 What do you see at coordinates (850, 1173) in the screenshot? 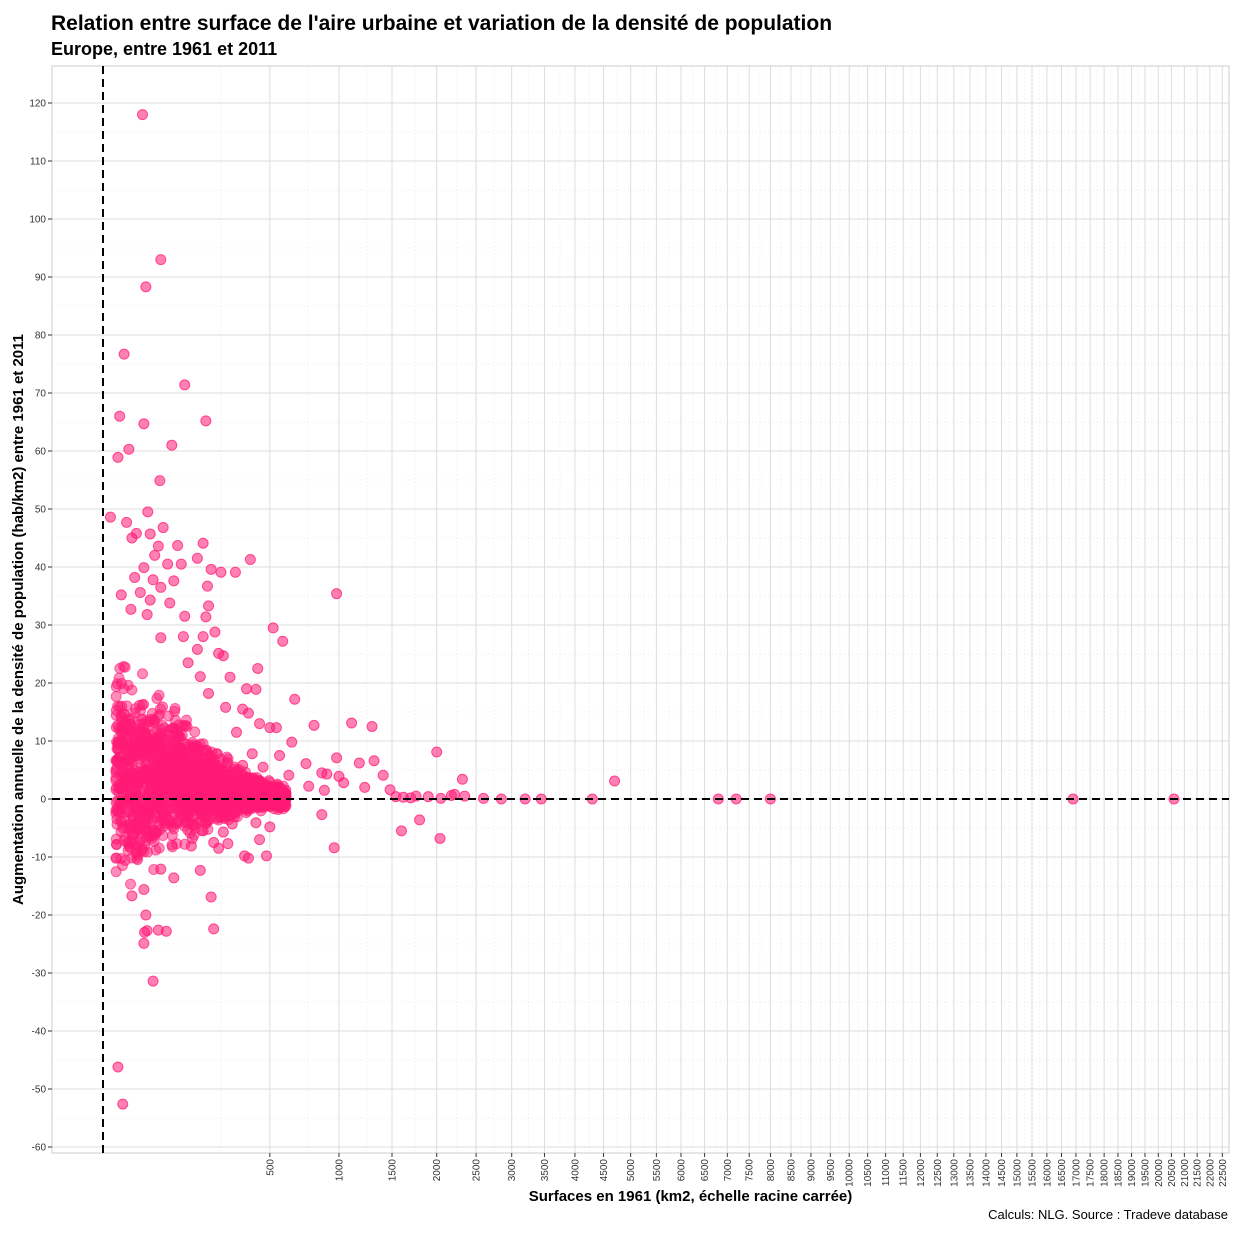
I see `x-tick-label: 10000` at bounding box center [850, 1173].